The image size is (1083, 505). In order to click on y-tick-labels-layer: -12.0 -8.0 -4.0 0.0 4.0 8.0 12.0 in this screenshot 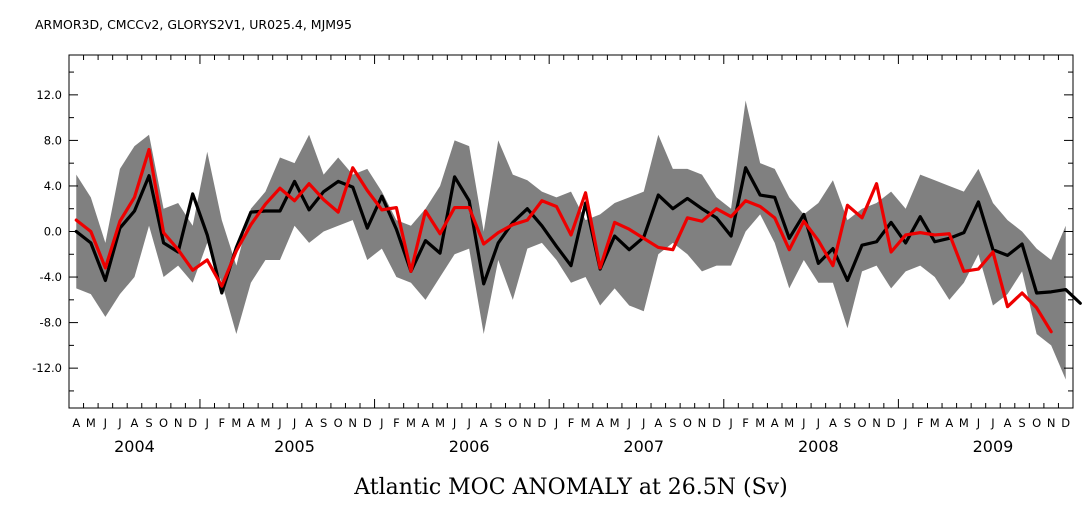, I will do `click(47, 231)`.